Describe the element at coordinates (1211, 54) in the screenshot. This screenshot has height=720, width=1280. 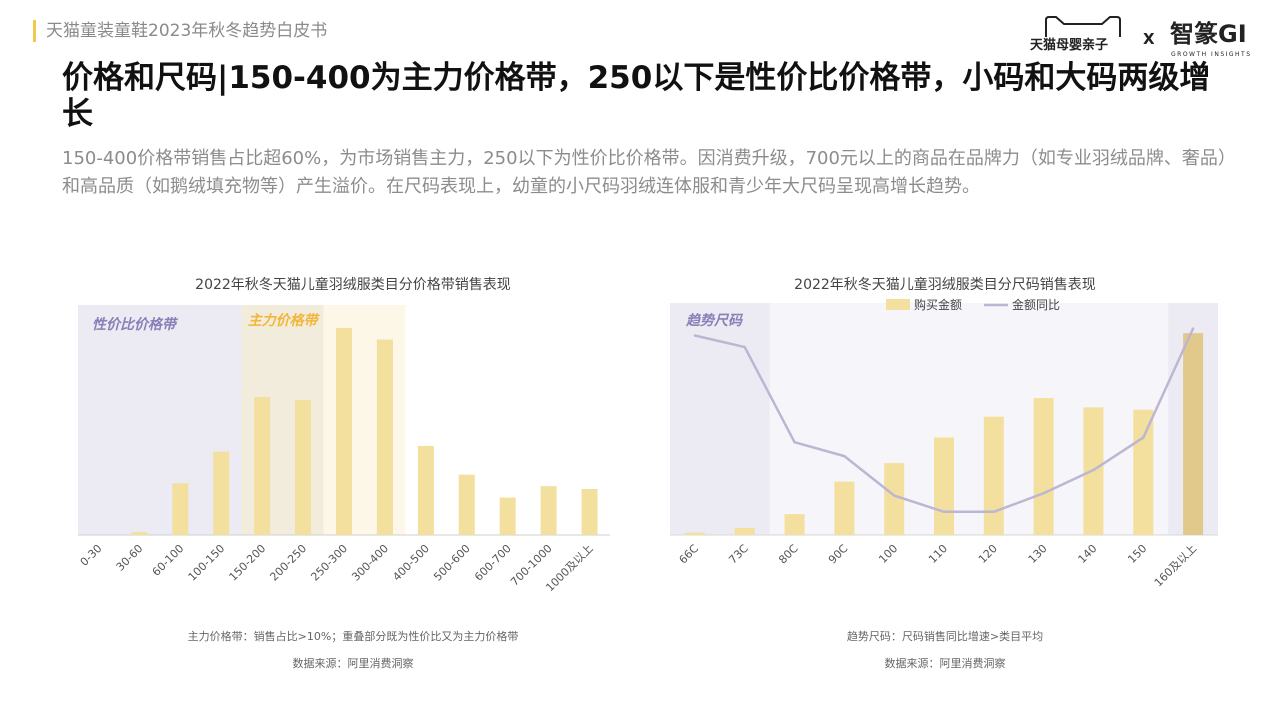
I see `growth-insights-tagline: GROWTH INSIGHTS` at that location.